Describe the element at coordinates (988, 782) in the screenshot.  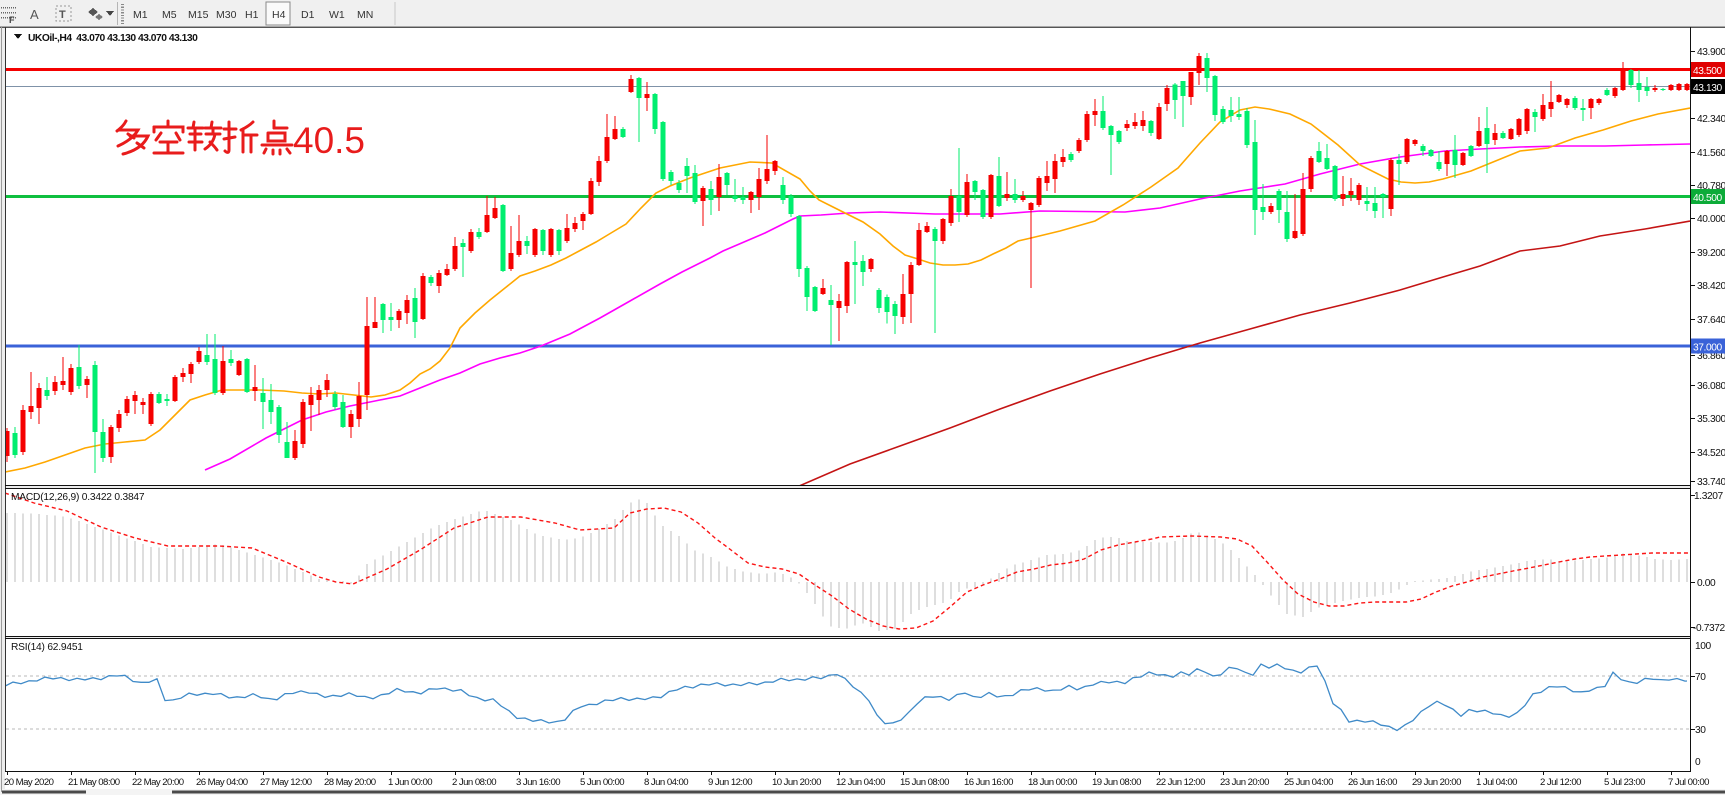
I see `svg-text: 16 Jun 16:00` at that location.